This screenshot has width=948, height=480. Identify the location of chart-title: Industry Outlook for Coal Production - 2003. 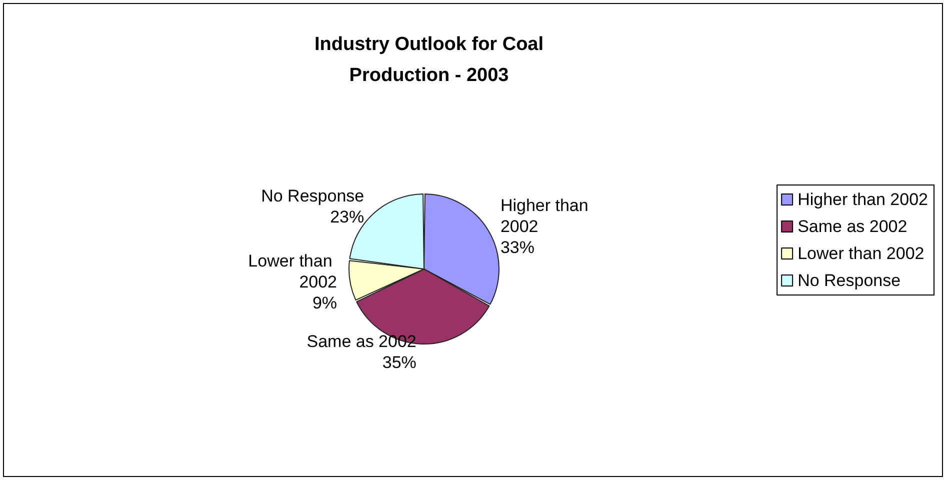
(429, 60).